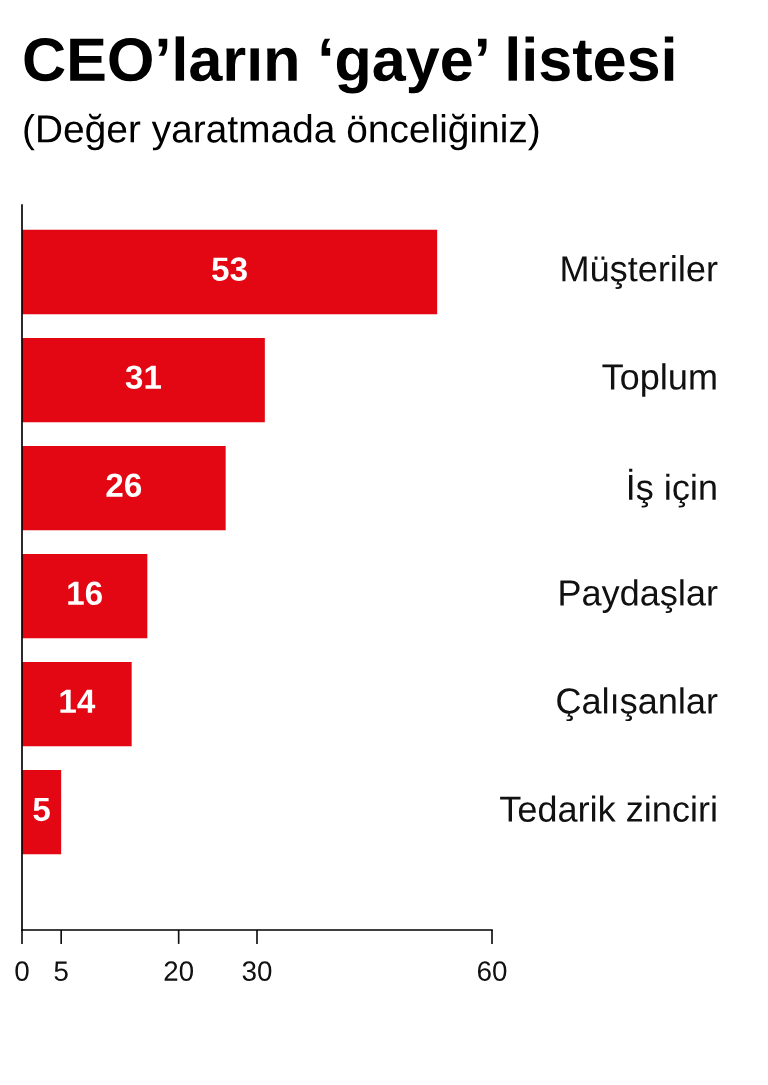 The height and width of the screenshot is (1085, 768). Describe the element at coordinates (281, 132) in the screenshot. I see `chart-subtitle: (Değer yaratmada önceliğiniz)` at that location.